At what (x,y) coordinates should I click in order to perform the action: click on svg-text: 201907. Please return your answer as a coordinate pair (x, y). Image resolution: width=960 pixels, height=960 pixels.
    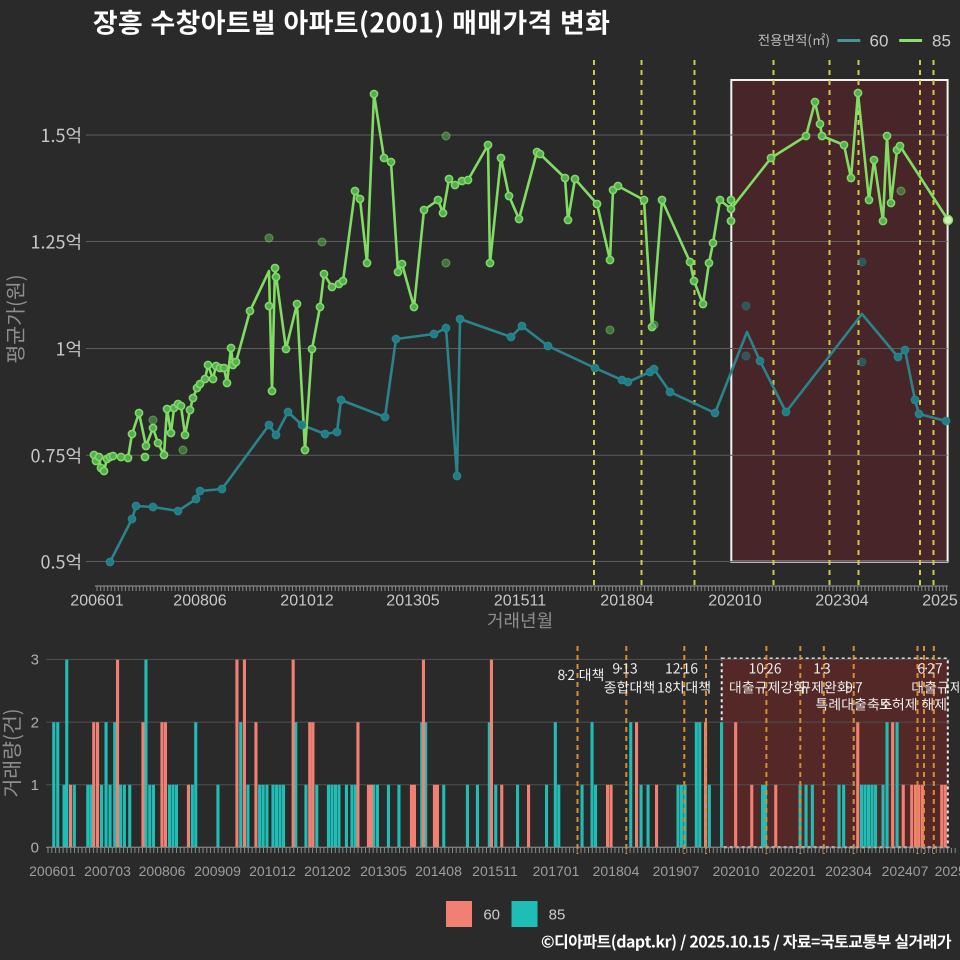
    Looking at the image, I should click on (676, 871).